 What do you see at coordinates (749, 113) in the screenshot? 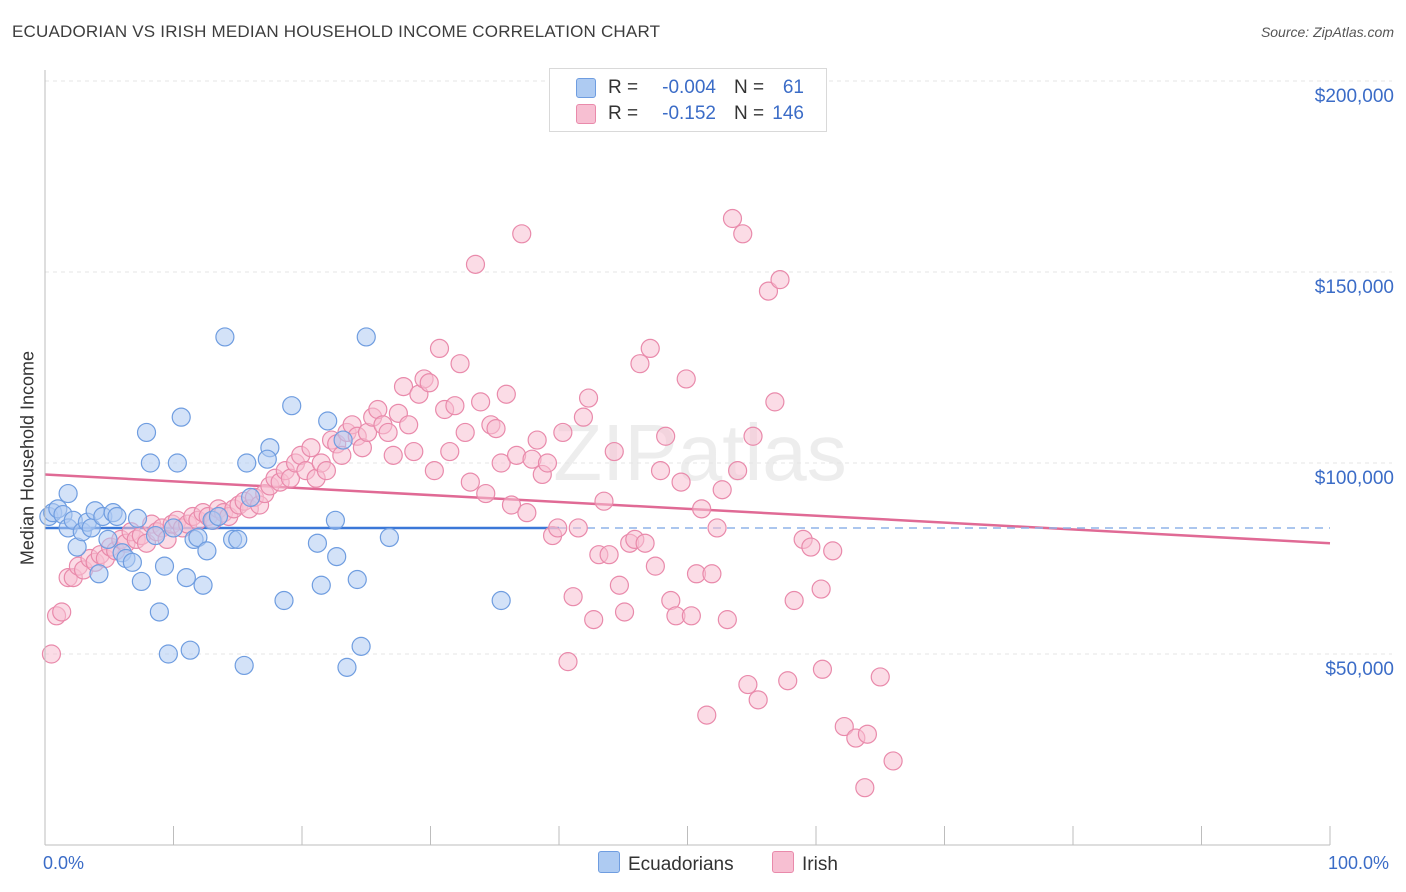
I see `legend-n-label: N =` at bounding box center [749, 113].